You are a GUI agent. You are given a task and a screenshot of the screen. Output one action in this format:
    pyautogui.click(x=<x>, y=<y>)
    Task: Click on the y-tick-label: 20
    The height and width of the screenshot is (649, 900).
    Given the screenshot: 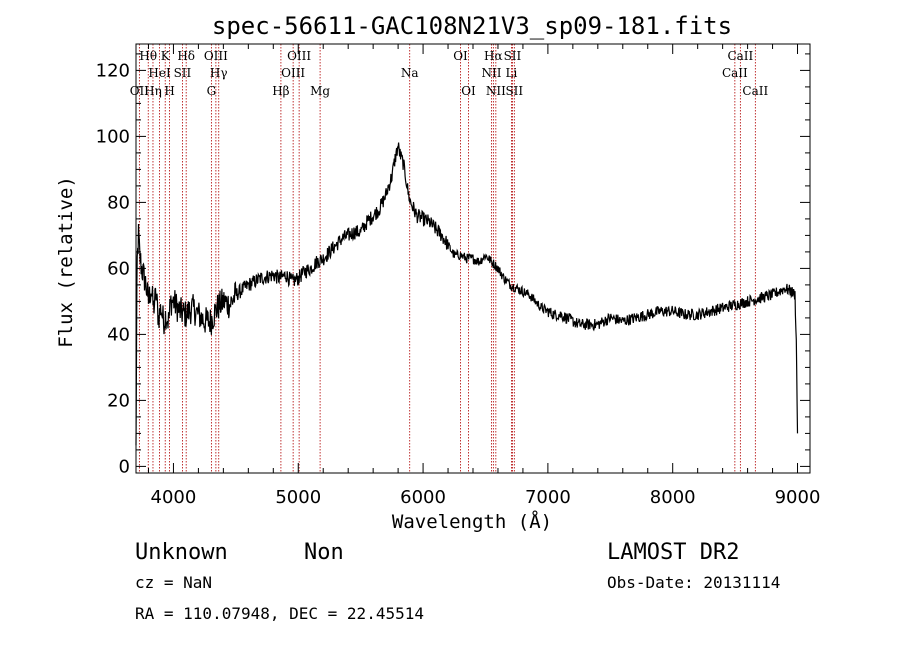 What is the action you would take?
    pyautogui.click(x=118, y=400)
    